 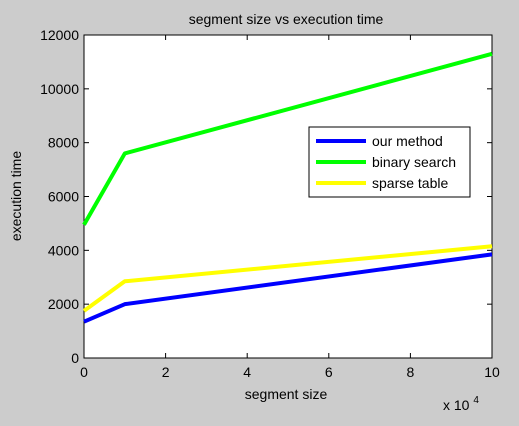 What do you see at coordinates (329, 372) in the screenshot?
I see `x-tick-label-3: 6` at bounding box center [329, 372].